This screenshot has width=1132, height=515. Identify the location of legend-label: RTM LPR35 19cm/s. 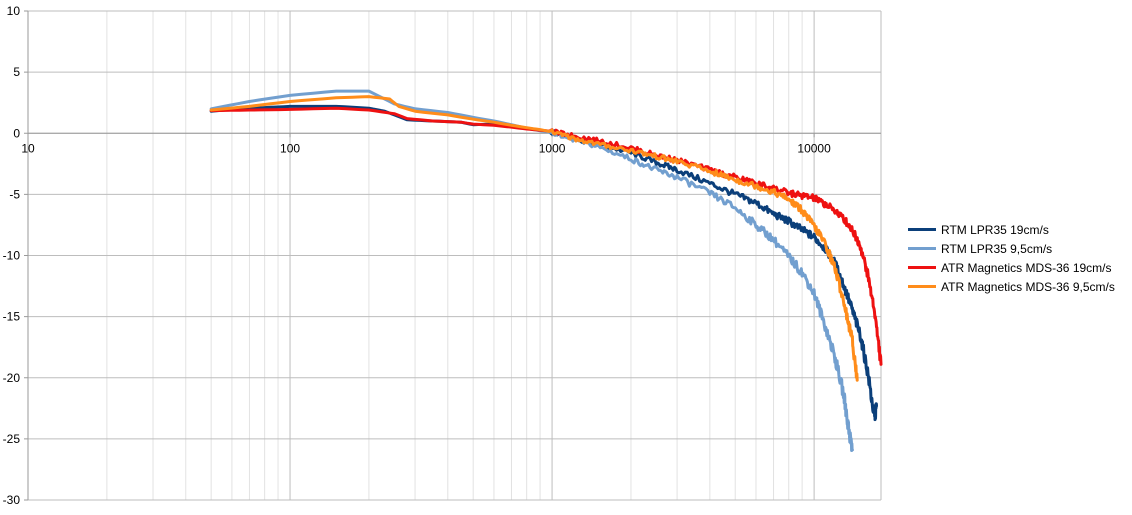
(995, 229).